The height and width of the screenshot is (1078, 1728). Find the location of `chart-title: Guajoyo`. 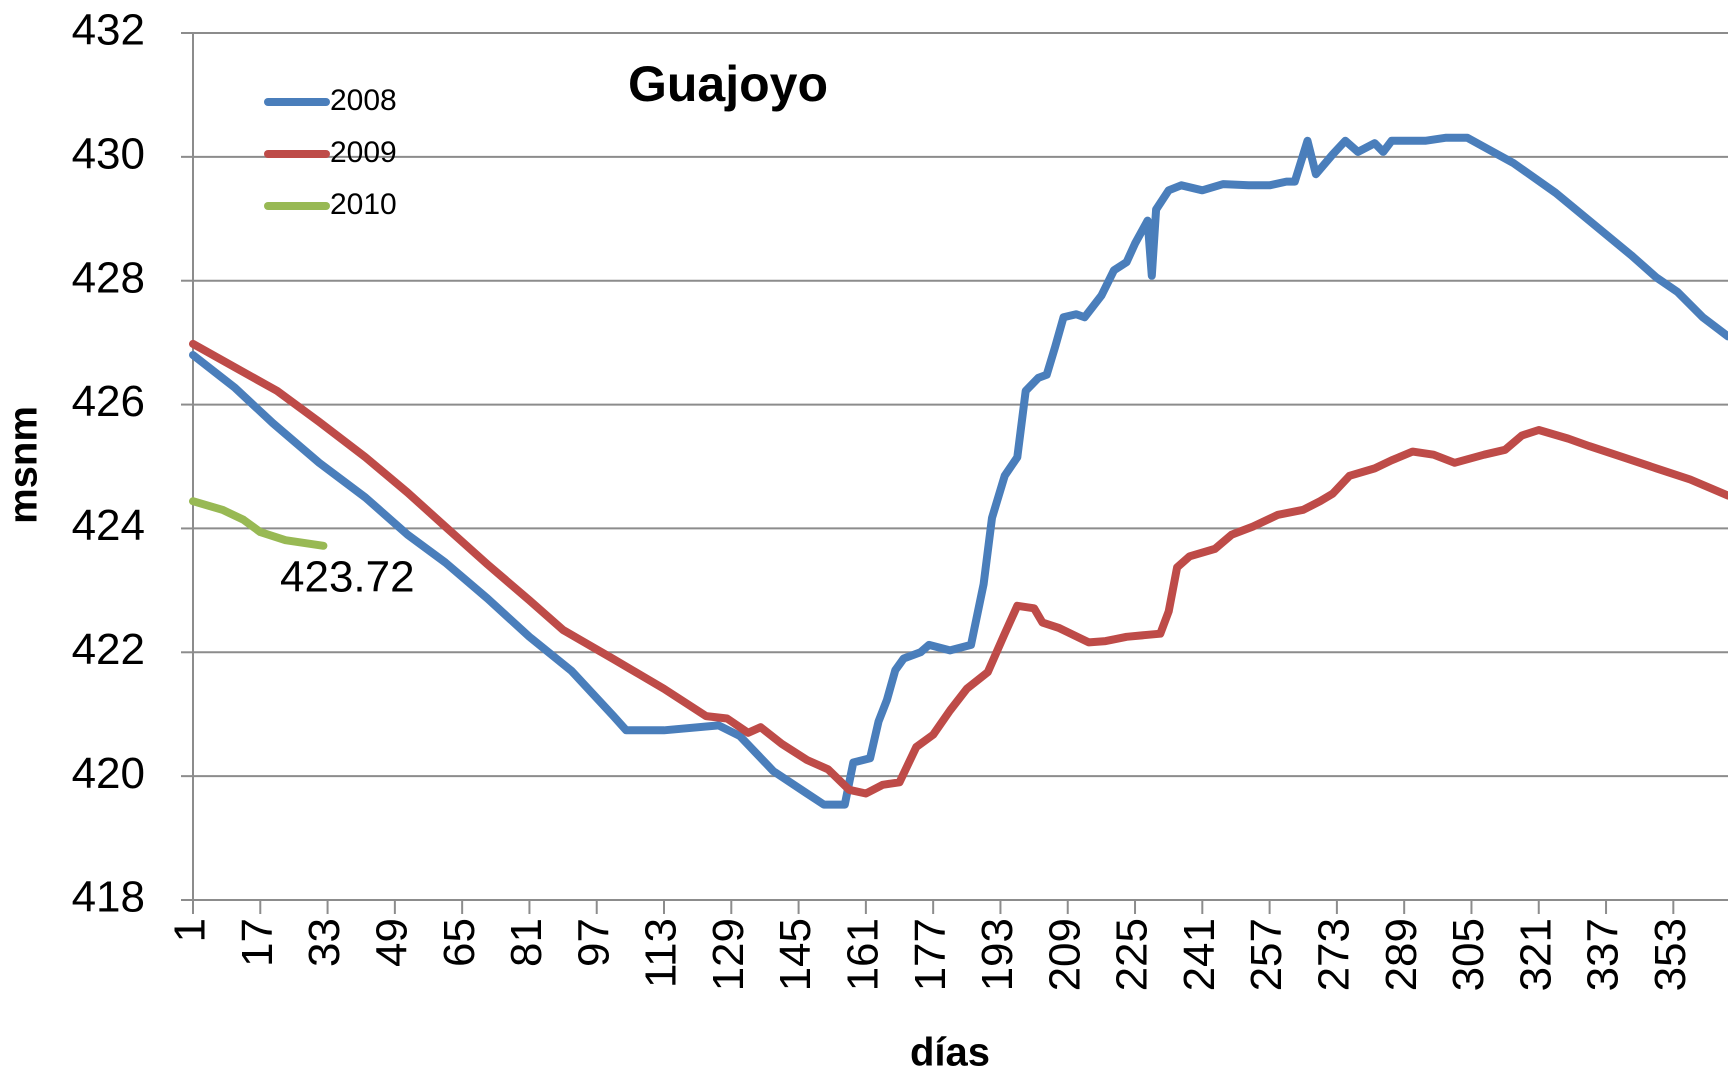

chart-title: Guajoyo is located at coordinates (728, 84).